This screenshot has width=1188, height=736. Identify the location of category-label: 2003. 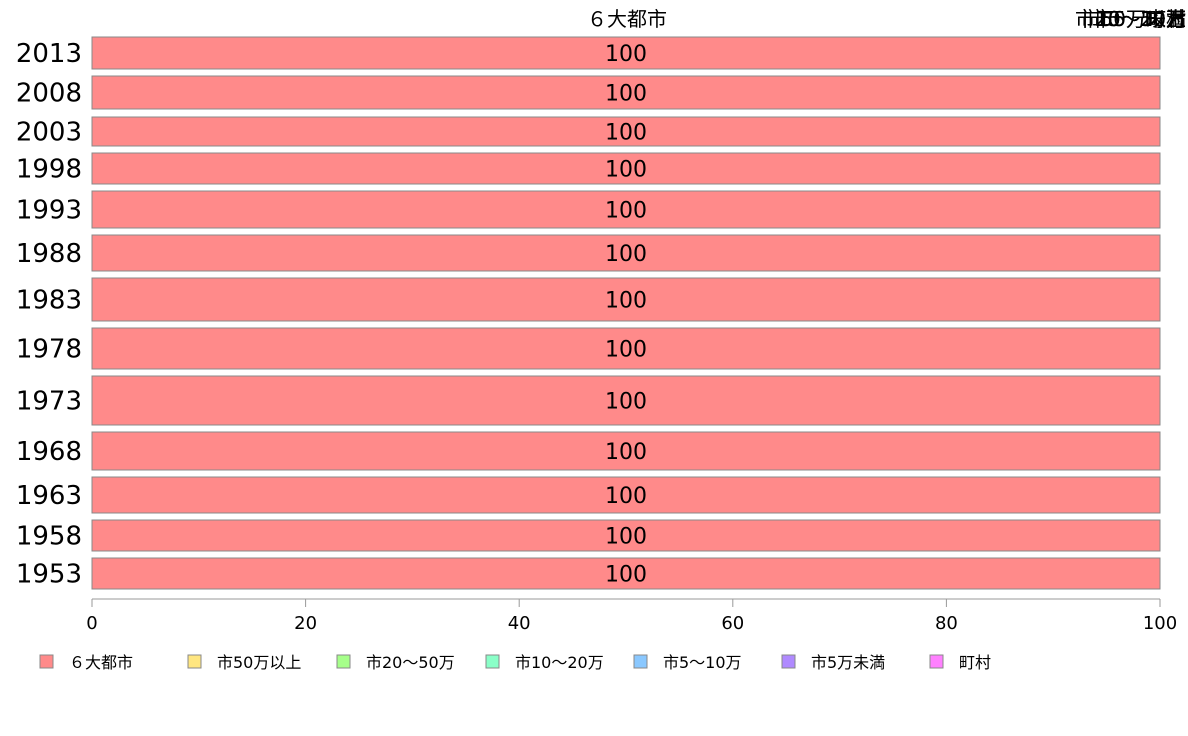
(49, 133).